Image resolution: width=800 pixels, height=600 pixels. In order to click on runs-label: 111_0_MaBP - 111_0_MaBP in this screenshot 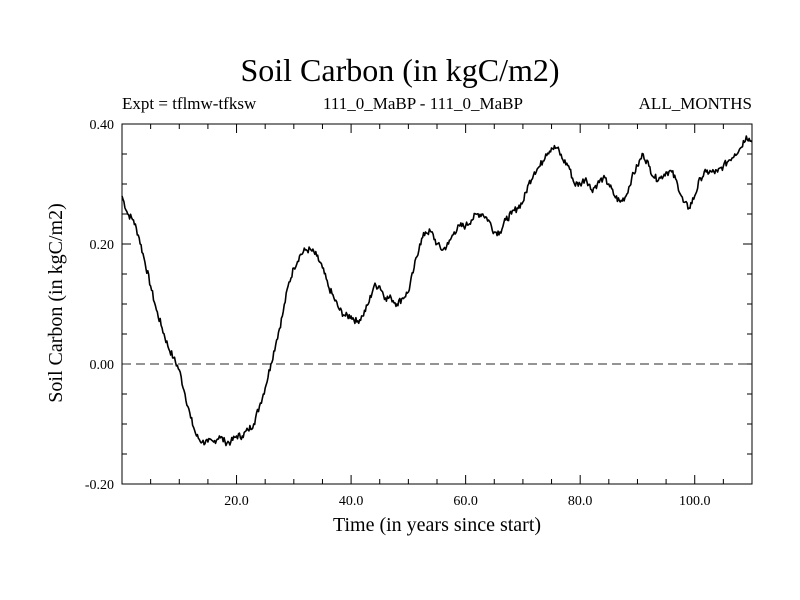, I will do `click(423, 103)`.